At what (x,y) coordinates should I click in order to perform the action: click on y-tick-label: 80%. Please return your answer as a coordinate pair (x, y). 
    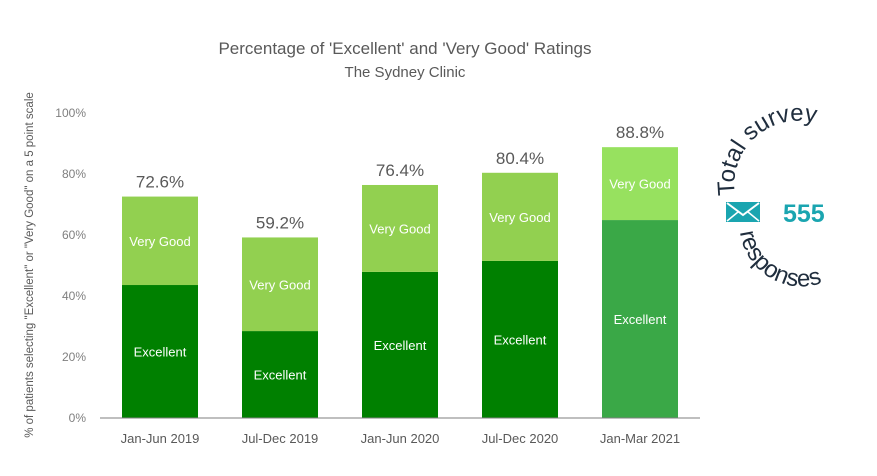
    Looking at the image, I should click on (74, 174).